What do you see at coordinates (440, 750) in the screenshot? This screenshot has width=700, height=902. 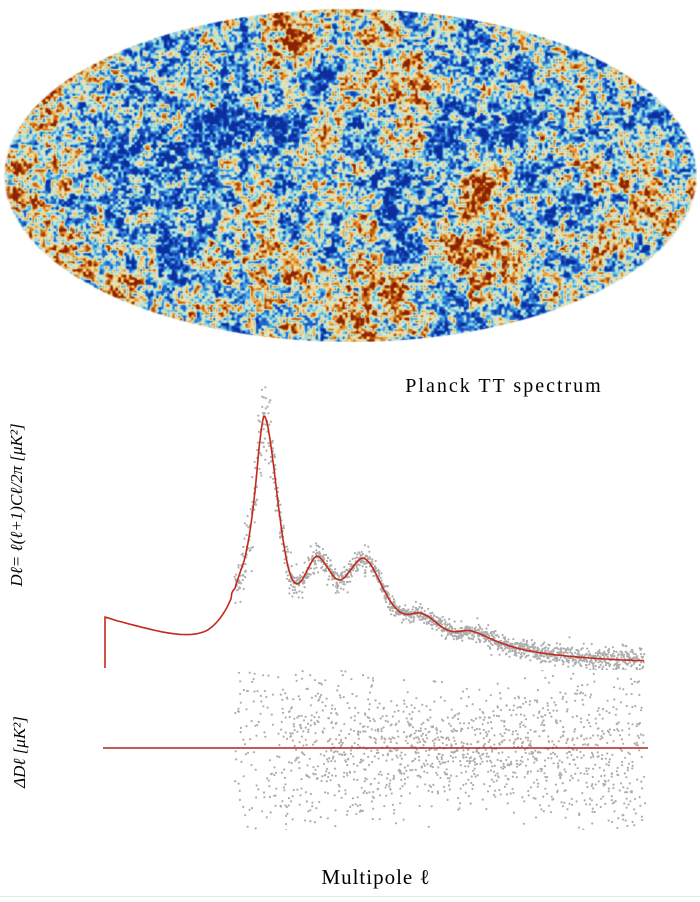 I see `residual-unbinned-scatter` at bounding box center [440, 750].